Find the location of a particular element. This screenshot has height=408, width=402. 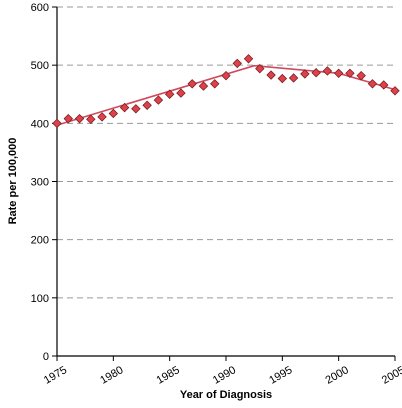

y-tick-label: 400 is located at coordinates (40, 124).